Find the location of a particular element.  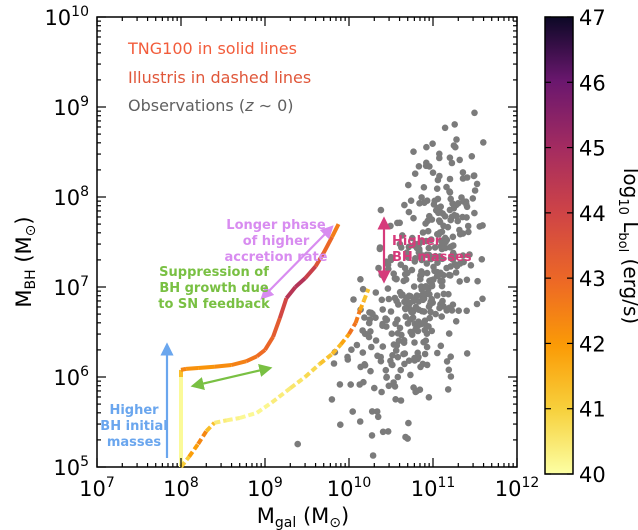

x-tick-label: 10⁷ is located at coordinates (97, 488).